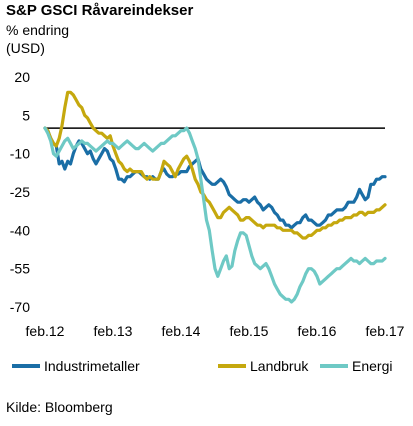  What do you see at coordinates (113, 331) in the screenshot?
I see `x-tick-label: feb.13` at bounding box center [113, 331].